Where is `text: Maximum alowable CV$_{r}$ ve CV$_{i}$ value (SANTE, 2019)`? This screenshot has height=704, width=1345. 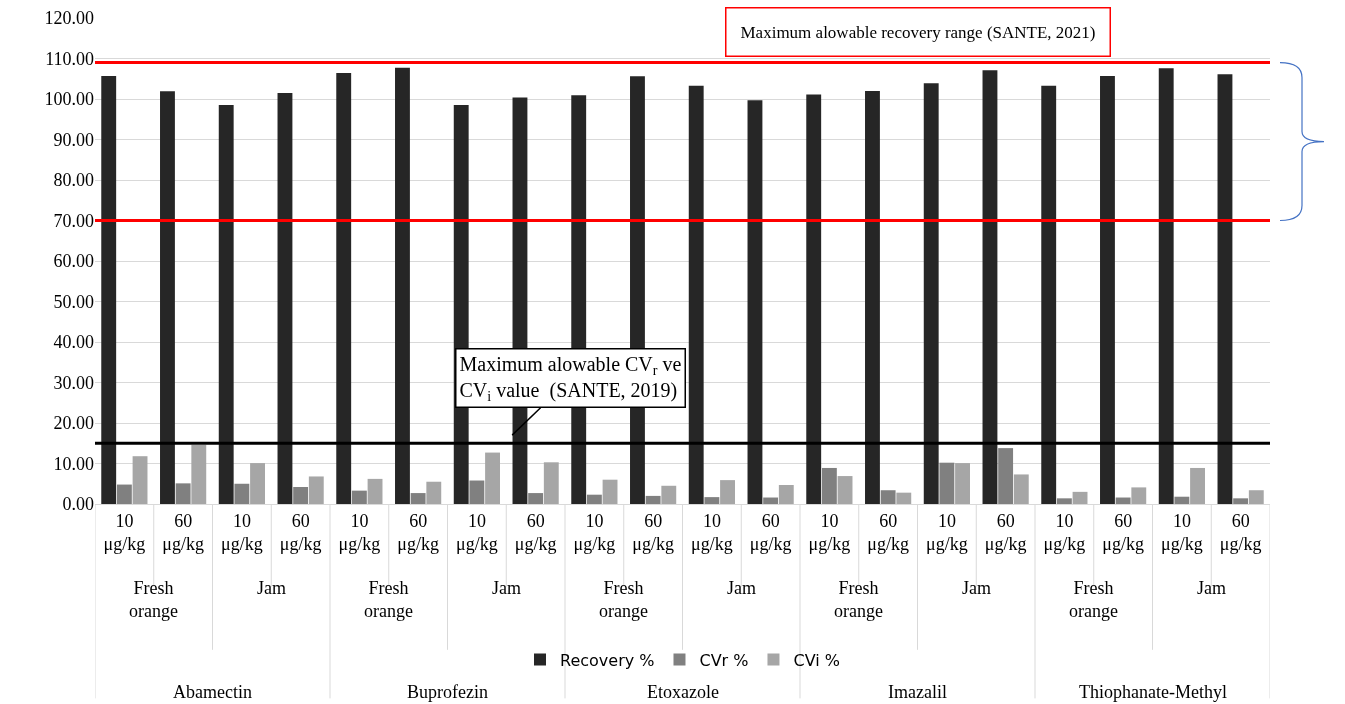
text: Maximum alowable CV$_{r}$ ve CV$_{i}$ value (SANTE, 2019) is located at coordinates (570, 378).